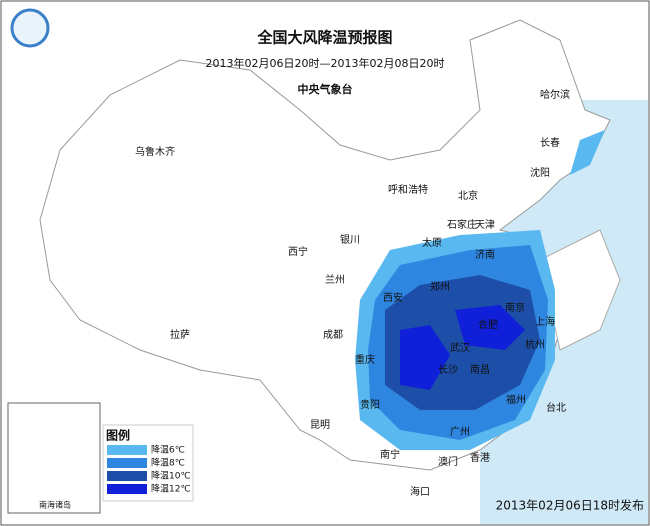 The height and width of the screenshot is (526, 650). Describe the element at coordinates (118, 435) in the screenshot. I see `legend-title: 图例` at that location.